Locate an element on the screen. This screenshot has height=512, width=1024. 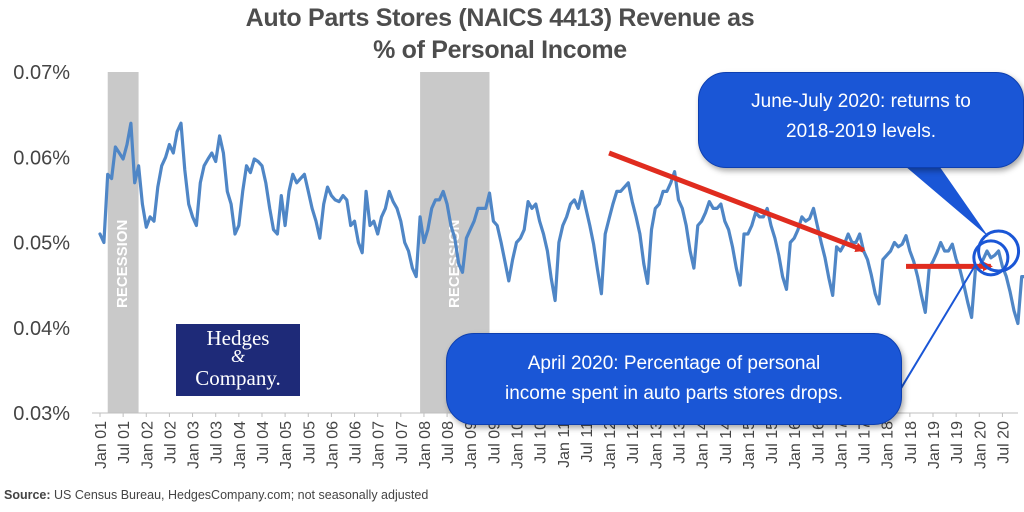
x-tick-label: Jan 13 is located at coordinates (656, 445).